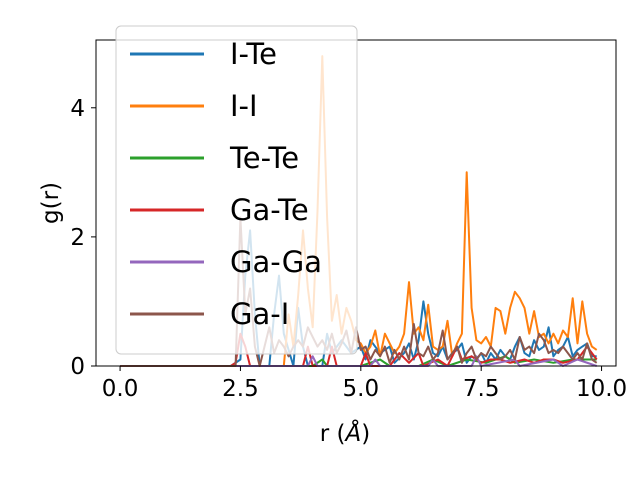  What do you see at coordinates (269, 210) in the screenshot?
I see `legend-label-ga-te: Ga-Te` at bounding box center [269, 210].